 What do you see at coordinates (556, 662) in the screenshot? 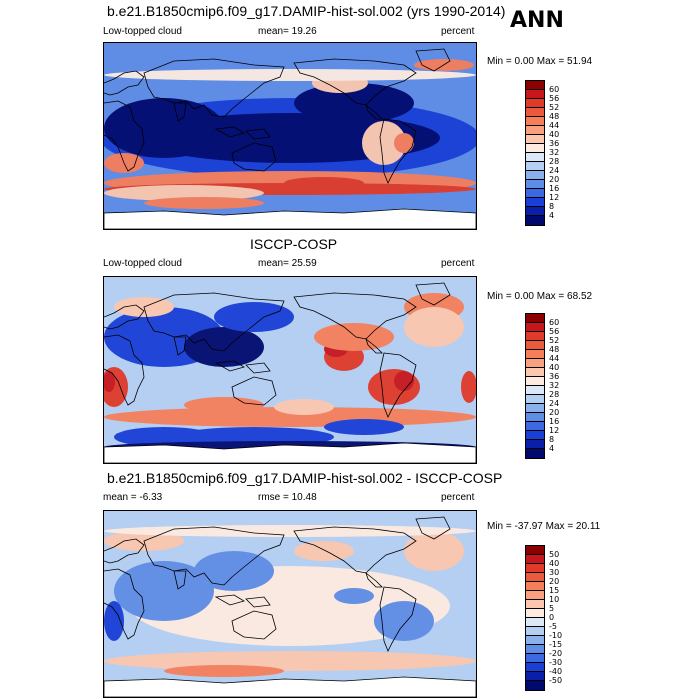
I see `colorbar-tick-label: -30` at bounding box center [556, 662].